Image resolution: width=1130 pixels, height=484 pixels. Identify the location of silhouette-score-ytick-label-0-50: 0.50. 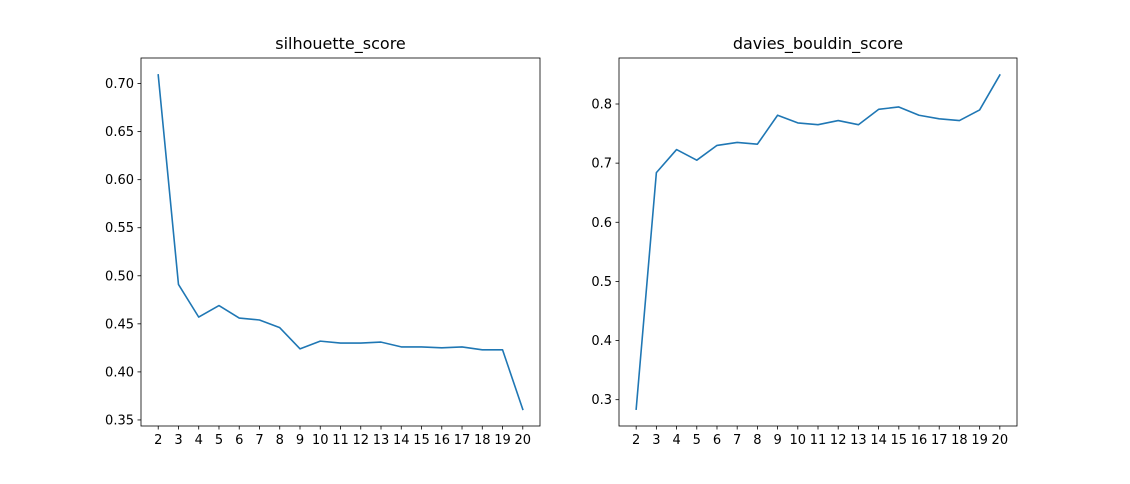
(119, 276).